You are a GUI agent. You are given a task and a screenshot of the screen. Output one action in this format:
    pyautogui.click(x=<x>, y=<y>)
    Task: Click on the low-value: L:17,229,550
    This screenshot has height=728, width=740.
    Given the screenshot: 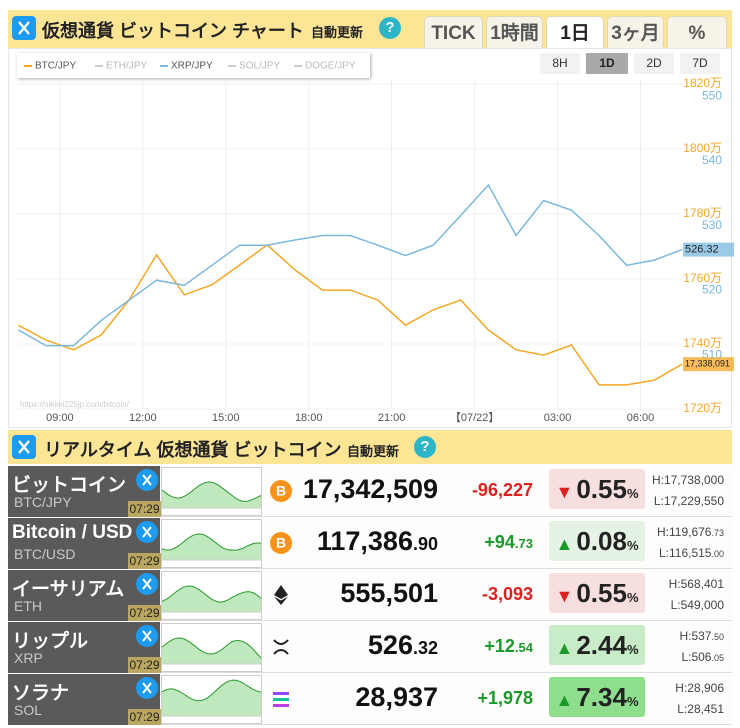 What is the action you would take?
    pyautogui.click(x=688, y=501)
    